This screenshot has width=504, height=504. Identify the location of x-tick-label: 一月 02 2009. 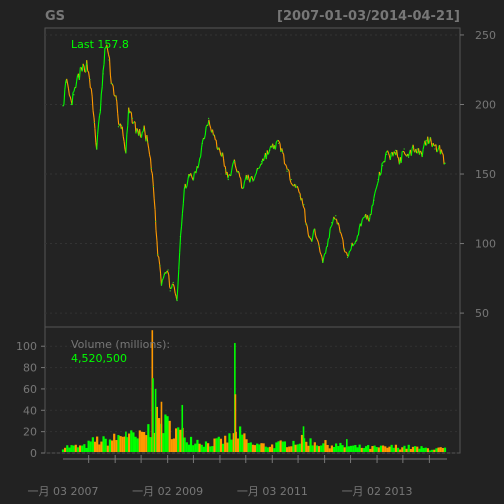
(167, 491).